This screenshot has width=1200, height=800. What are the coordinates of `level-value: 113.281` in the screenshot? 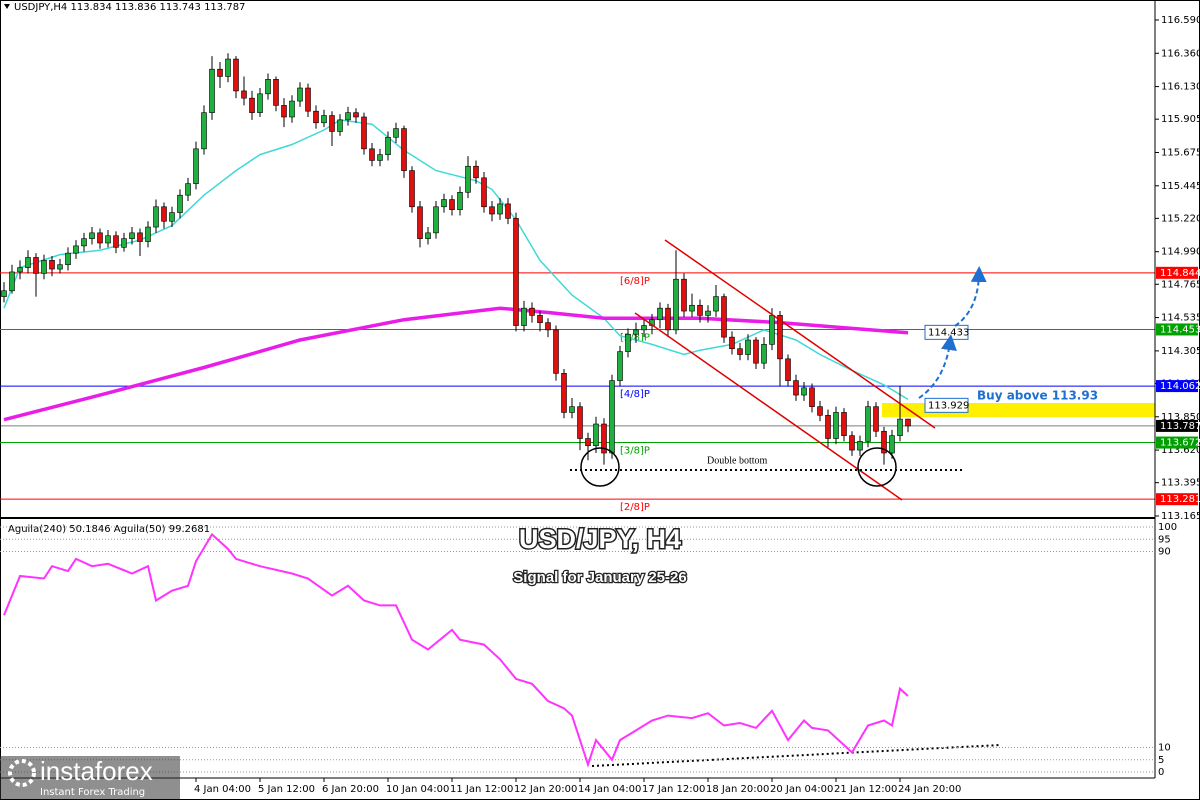 It's located at (1180, 499).